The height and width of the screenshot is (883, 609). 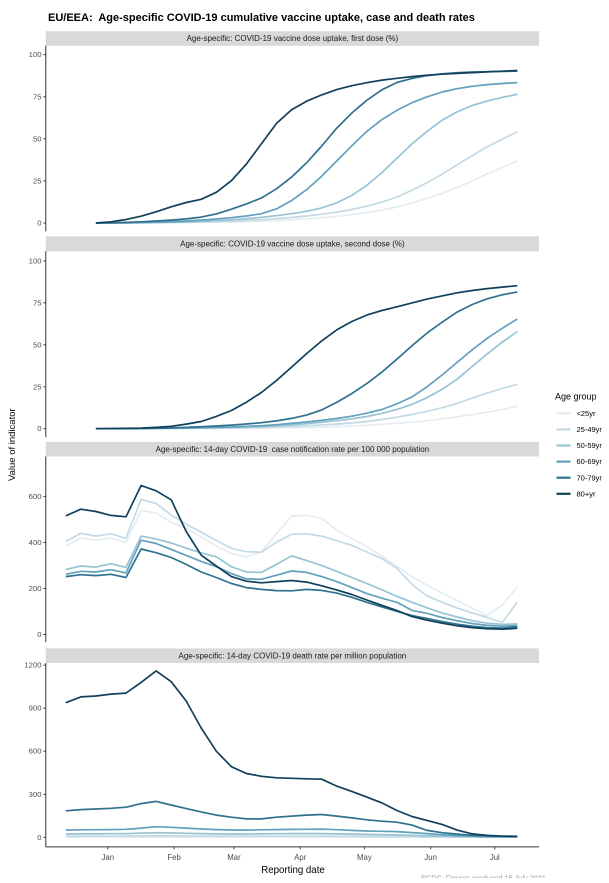 I want to click on svg-text: Jan, so click(x=108, y=857).